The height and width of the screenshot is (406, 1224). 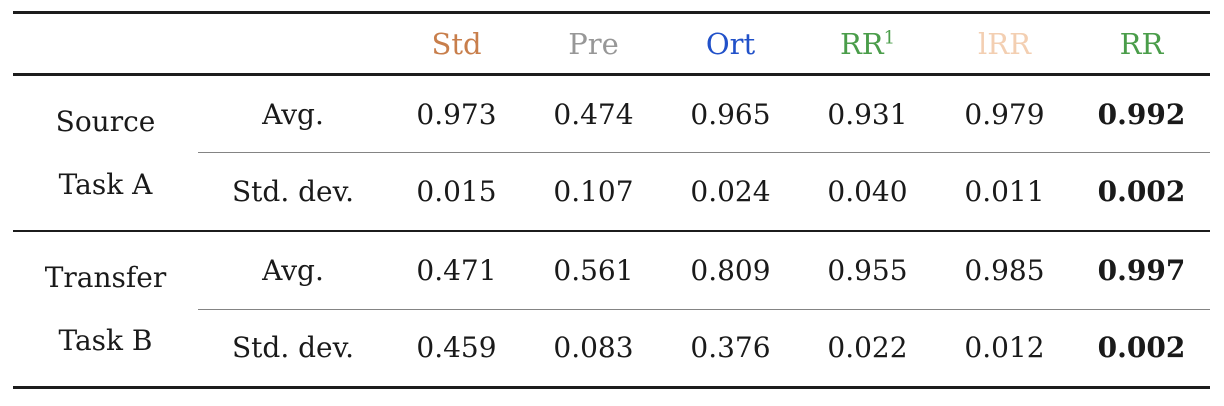 What do you see at coordinates (867, 114) in the screenshot?
I see `value-cell: 0.931` at bounding box center [867, 114].